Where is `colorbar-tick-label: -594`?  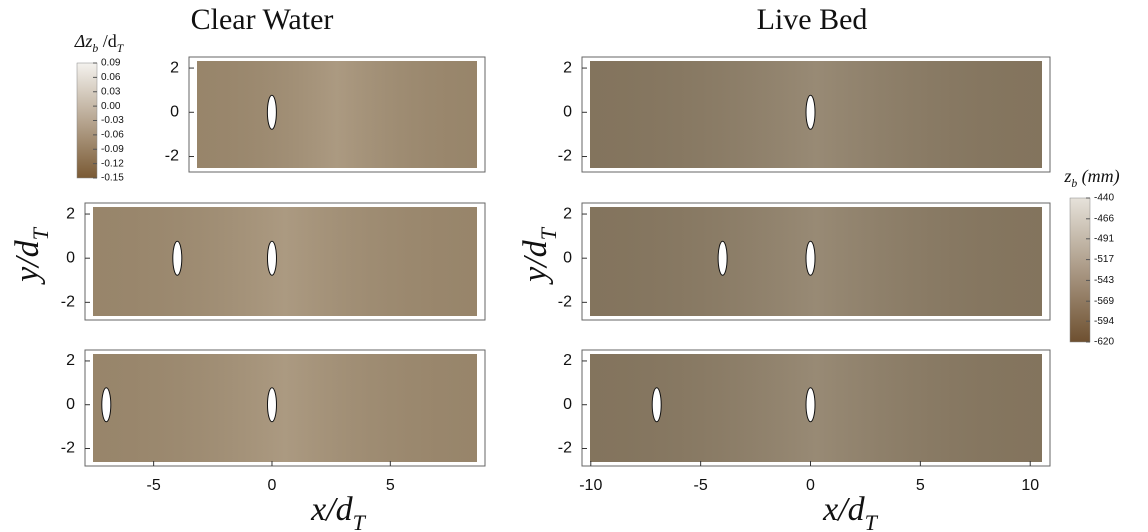 colorbar-tick-label: -594 is located at coordinates (1104, 321).